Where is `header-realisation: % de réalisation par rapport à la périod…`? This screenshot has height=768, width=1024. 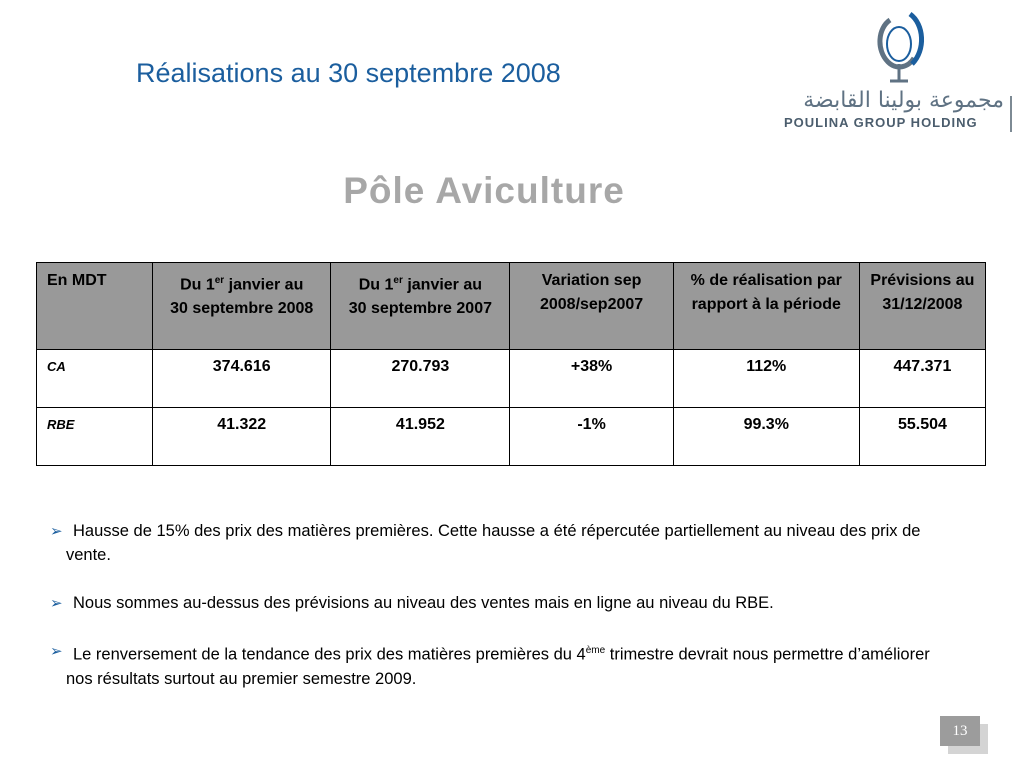
header-realisation: % de réalisation par rapport à la périod… is located at coordinates (766, 306).